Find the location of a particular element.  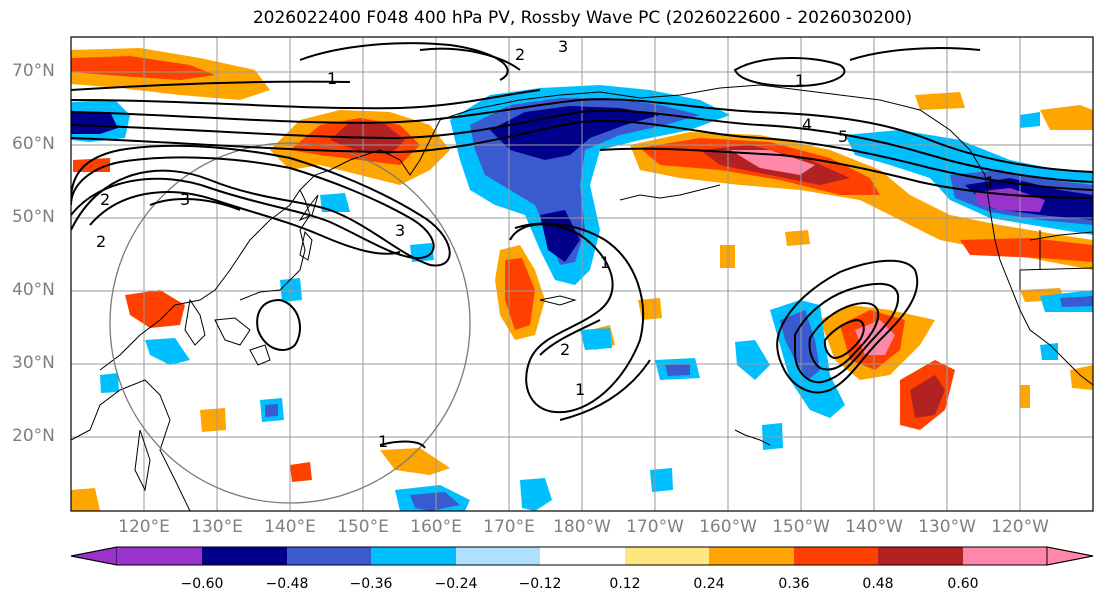

colorbar-tick-label: −0.60 is located at coordinates (202, 584).